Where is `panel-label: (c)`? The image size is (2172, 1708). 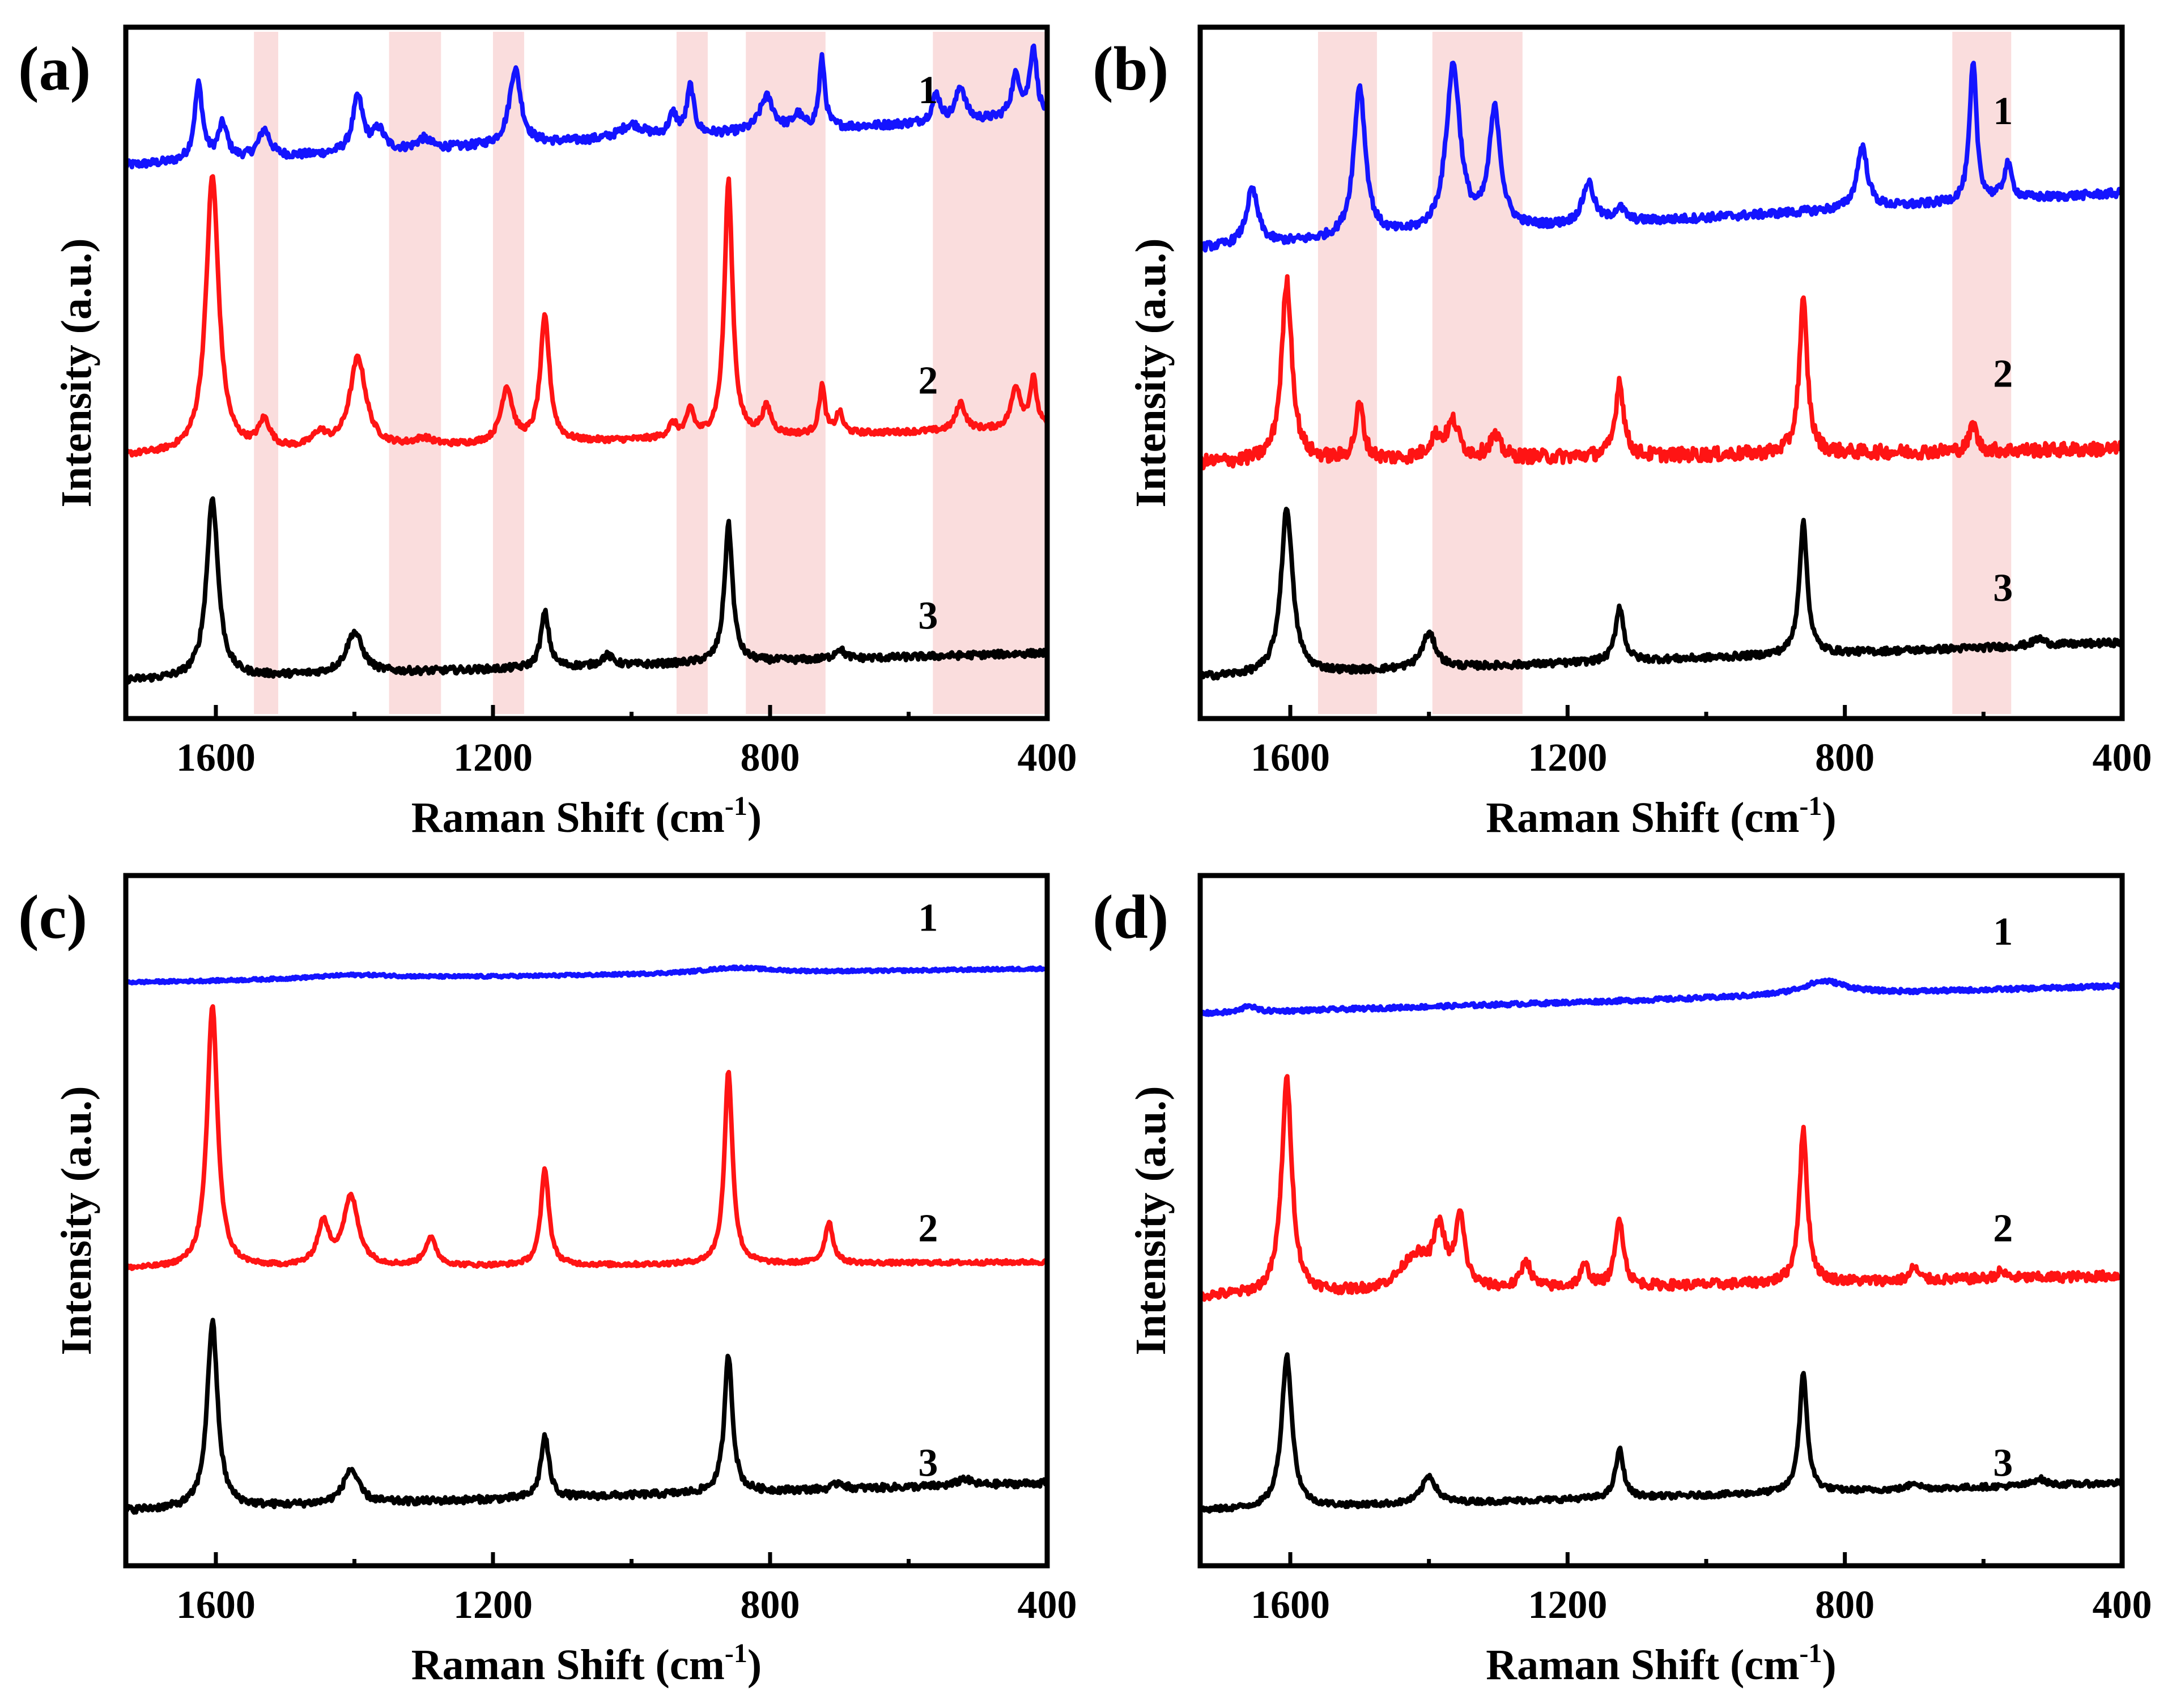 panel-label: (c) is located at coordinates (52, 916).